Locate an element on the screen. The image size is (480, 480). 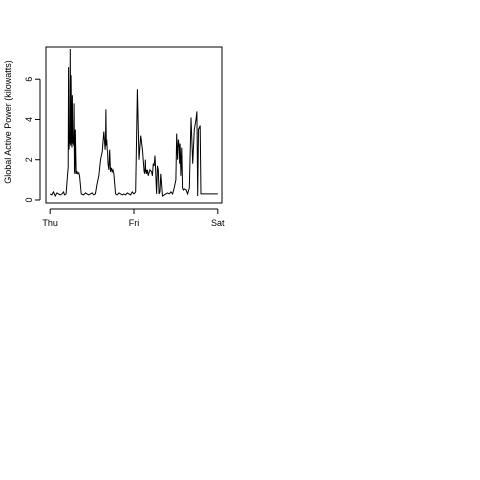
x-axis: Thu Fri Sat is located at coordinates (133, 218).